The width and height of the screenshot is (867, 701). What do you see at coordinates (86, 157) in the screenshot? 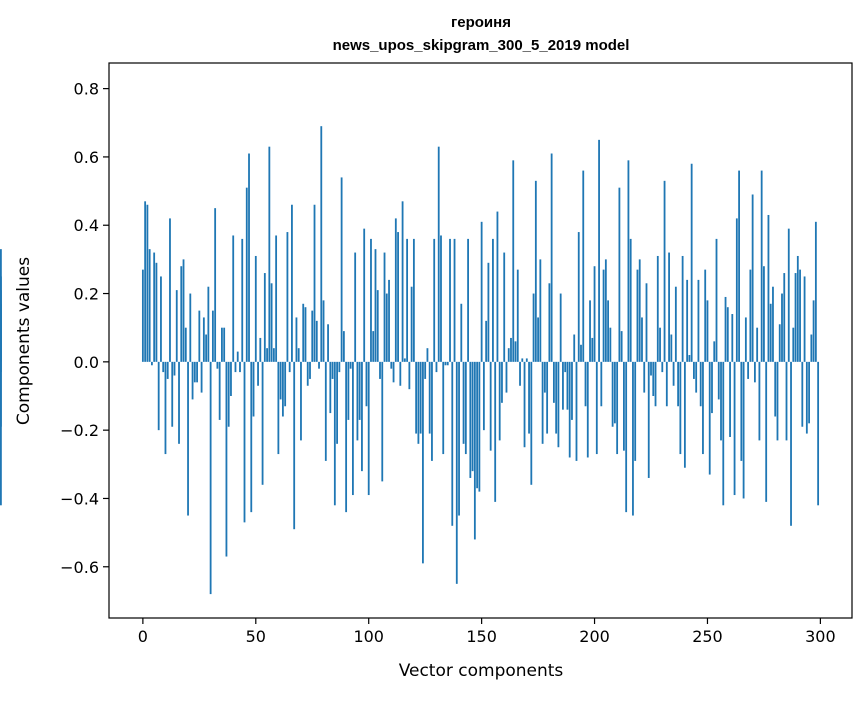
I see `y-tick-label: 0.6` at bounding box center [86, 157].